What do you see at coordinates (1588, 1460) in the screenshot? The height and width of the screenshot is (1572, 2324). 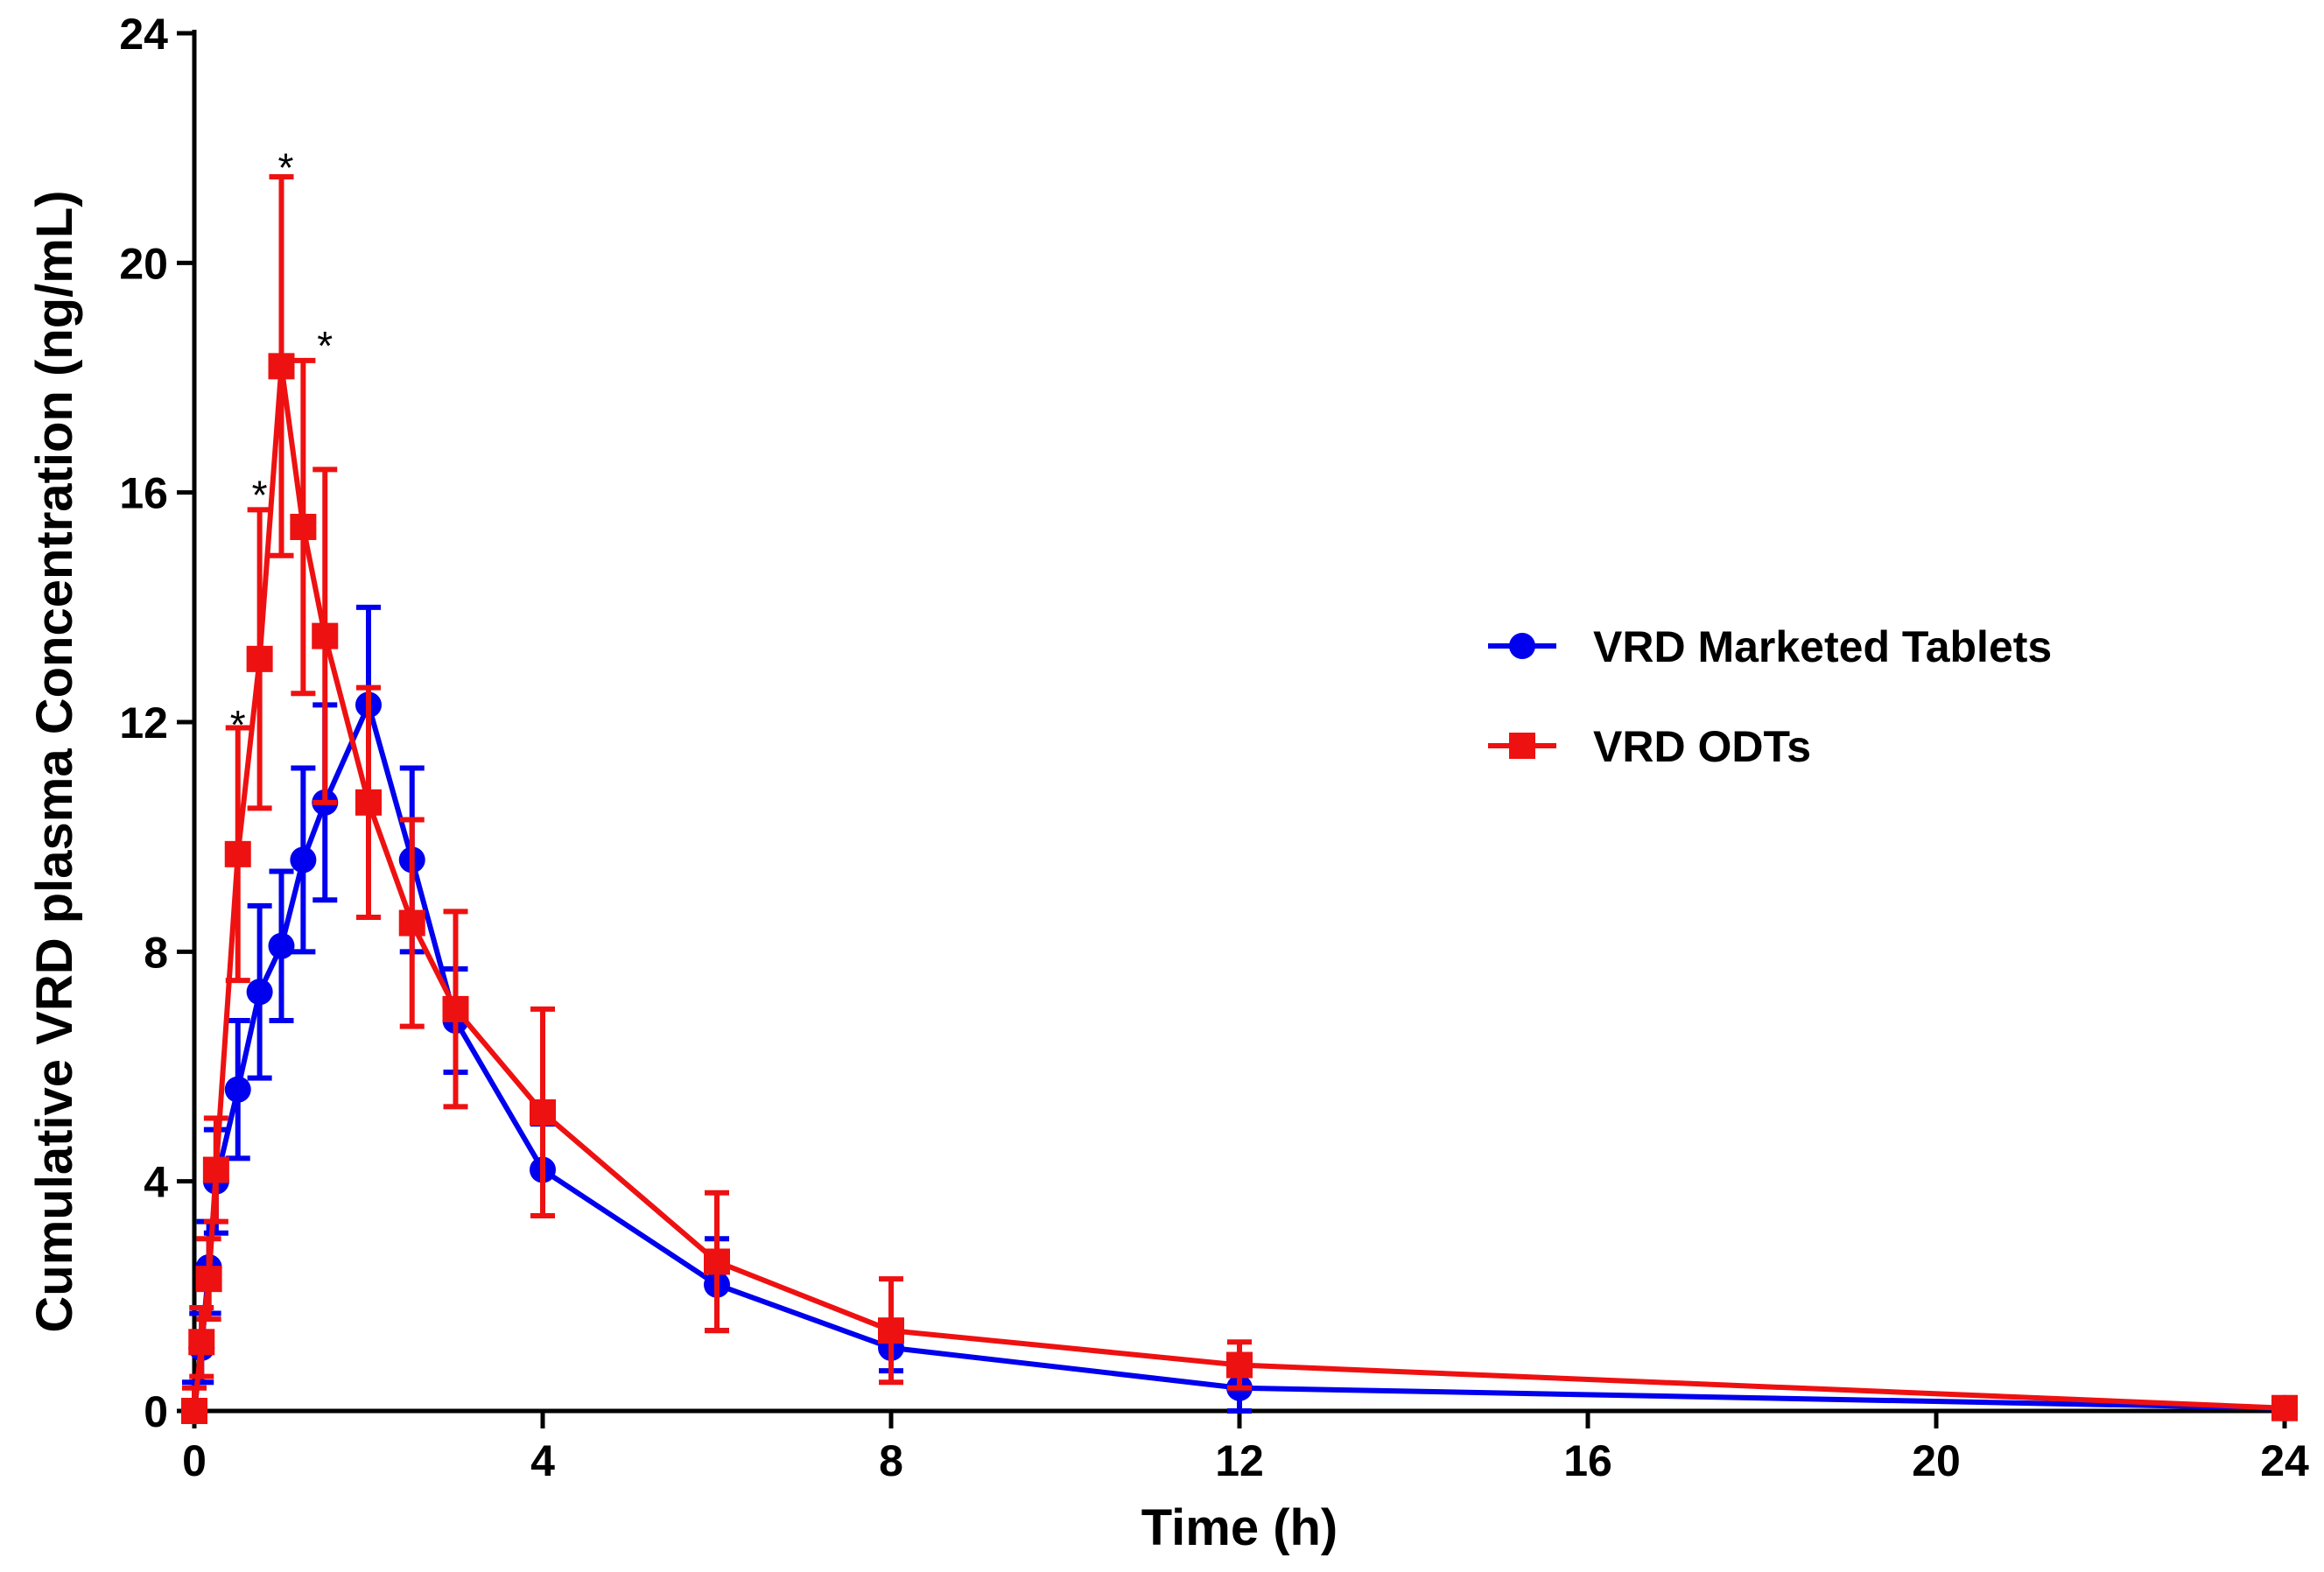 I see `x-tick-label: 16` at bounding box center [1588, 1460].